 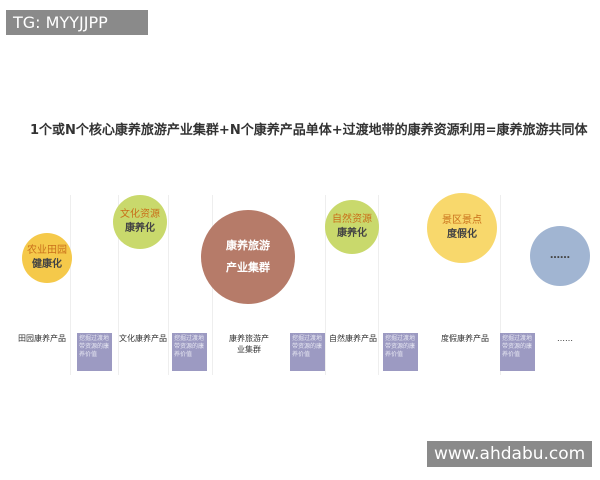 What do you see at coordinates (249, 344) in the screenshot?
I see `label-core: 康养旅游产业集群` at bounding box center [249, 344].